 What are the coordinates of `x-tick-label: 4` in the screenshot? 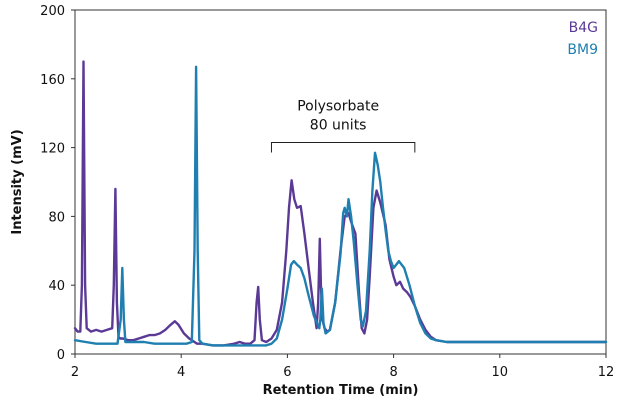 It's located at (181, 372).